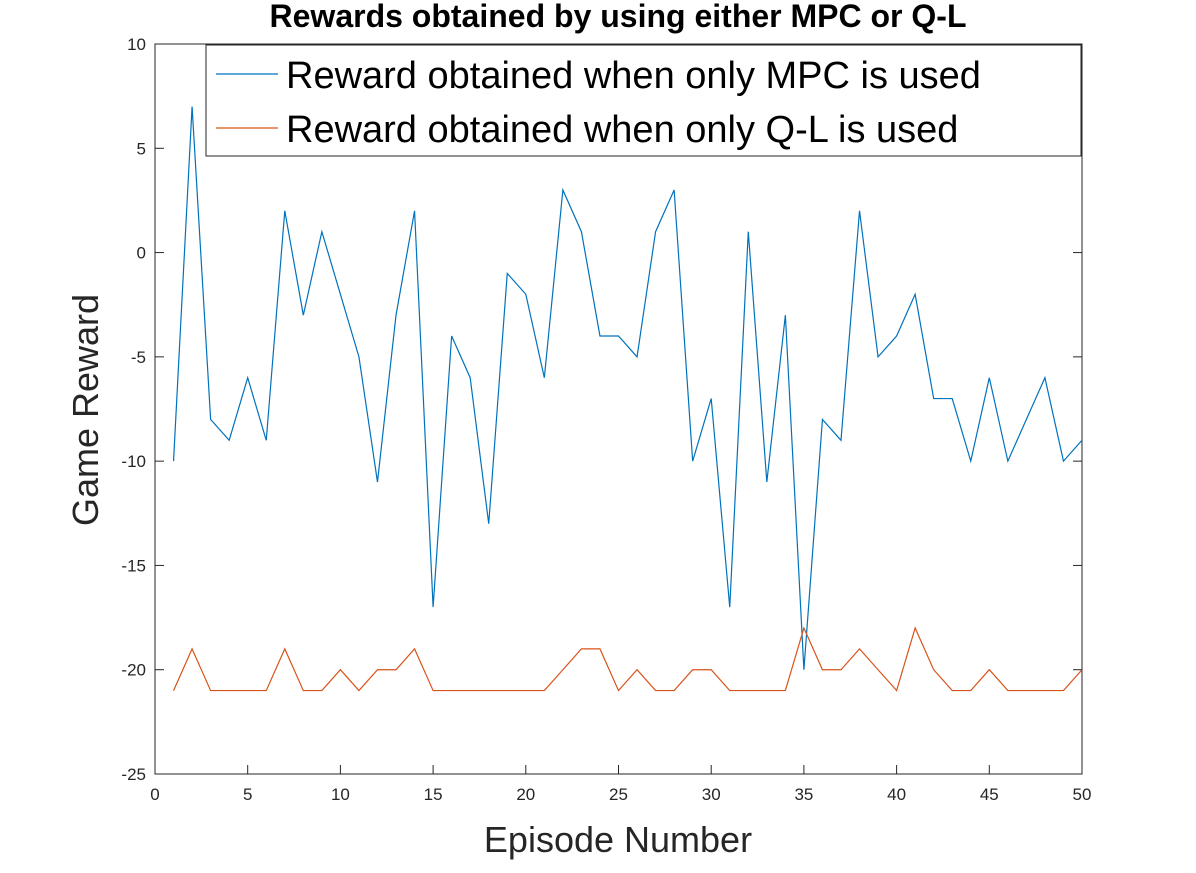 This screenshot has height=873, width=1196. I want to click on x-tick-label: 35, so click(803, 794).